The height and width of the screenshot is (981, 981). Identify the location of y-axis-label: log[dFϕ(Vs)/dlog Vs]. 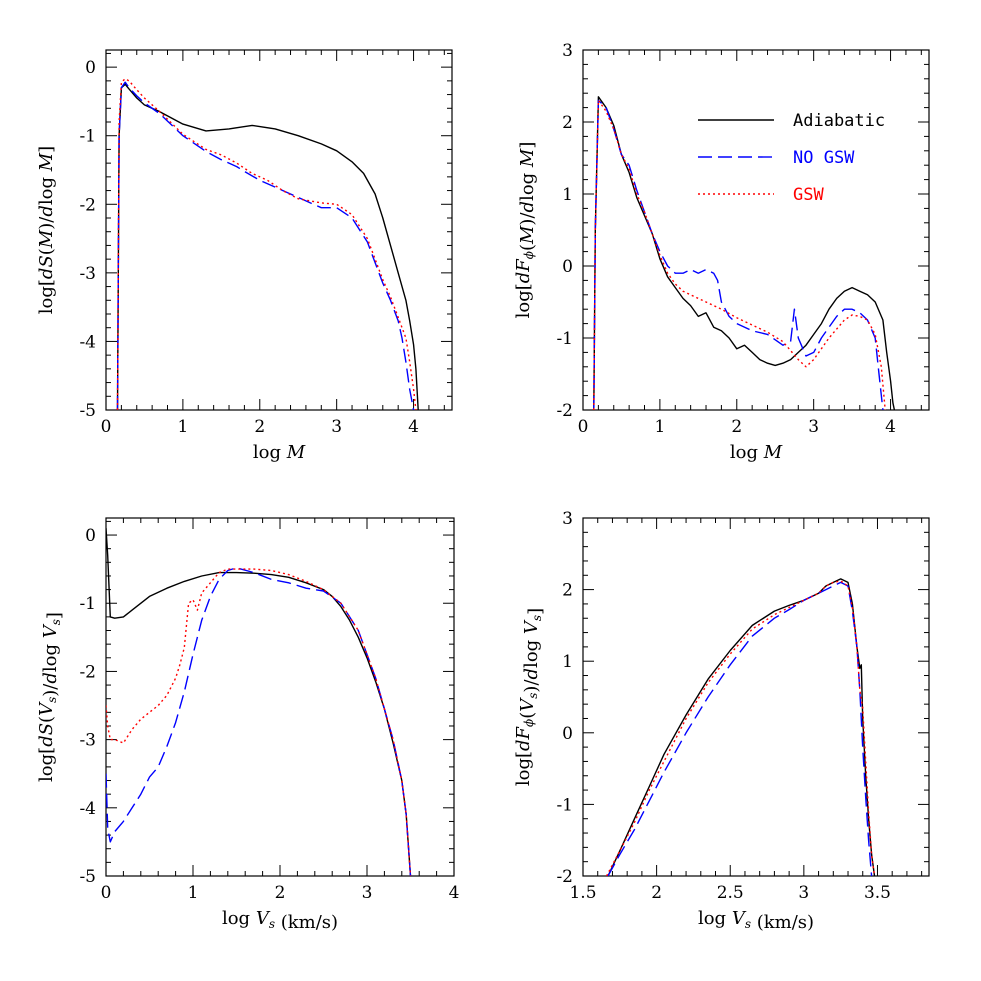
(529, 697).